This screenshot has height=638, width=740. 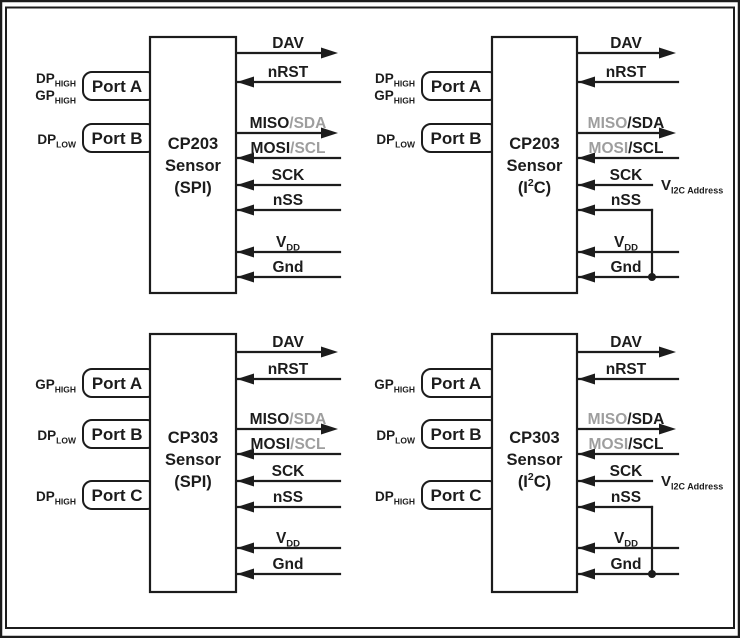 I want to click on cp203-i2c-pin-nss: nSS, so click(x=615, y=204).